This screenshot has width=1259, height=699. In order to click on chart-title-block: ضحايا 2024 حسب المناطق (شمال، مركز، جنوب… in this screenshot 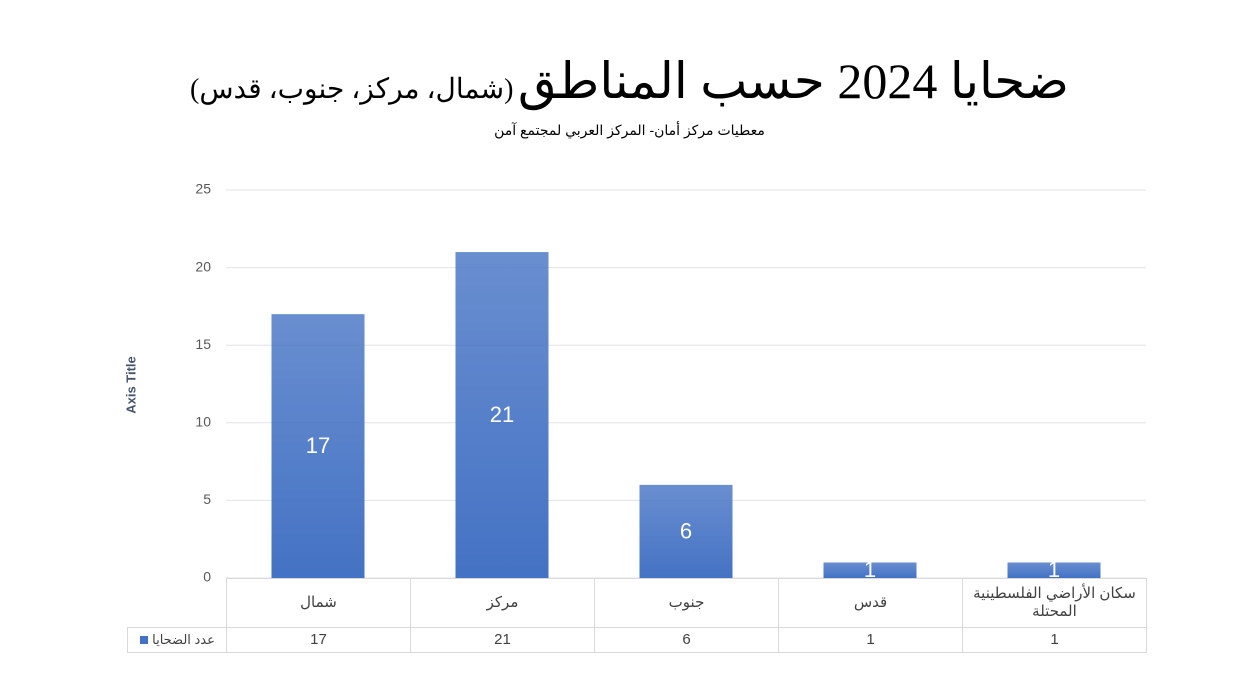, I will do `click(629, 81)`.